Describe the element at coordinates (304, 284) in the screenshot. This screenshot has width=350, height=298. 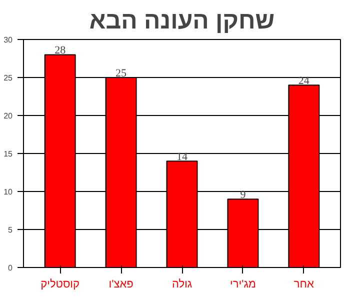
I see `x-tick-label: אחר` at that location.